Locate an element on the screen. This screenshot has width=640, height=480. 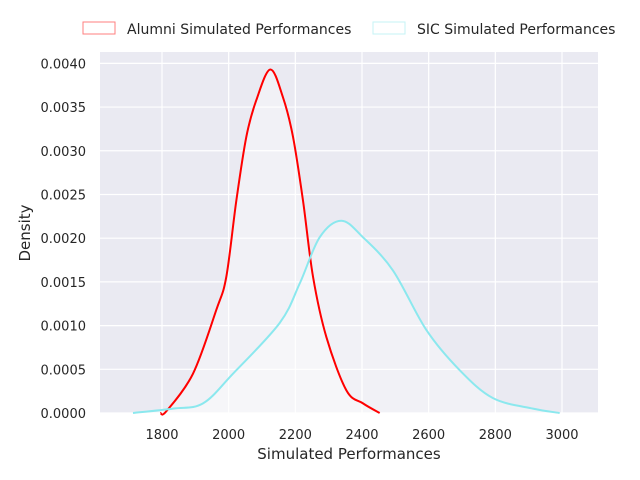
x-tick-label: 3000 is located at coordinates (561, 435).